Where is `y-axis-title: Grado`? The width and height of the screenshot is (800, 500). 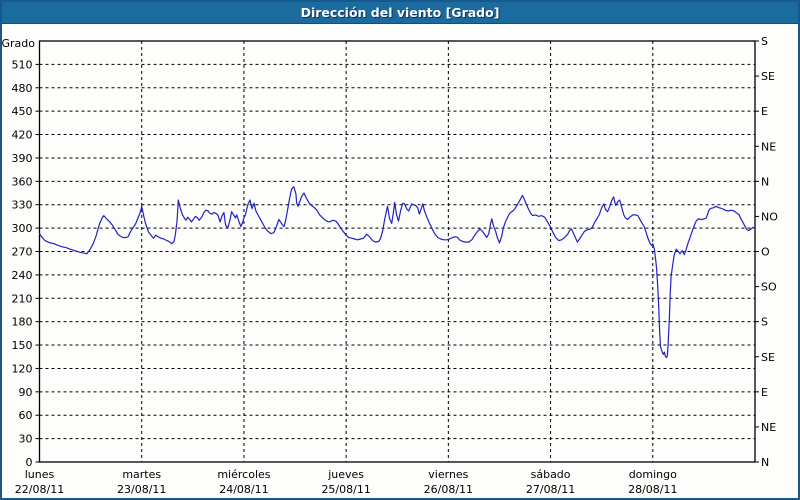
y-axis-title: Grado is located at coordinates (18, 43).